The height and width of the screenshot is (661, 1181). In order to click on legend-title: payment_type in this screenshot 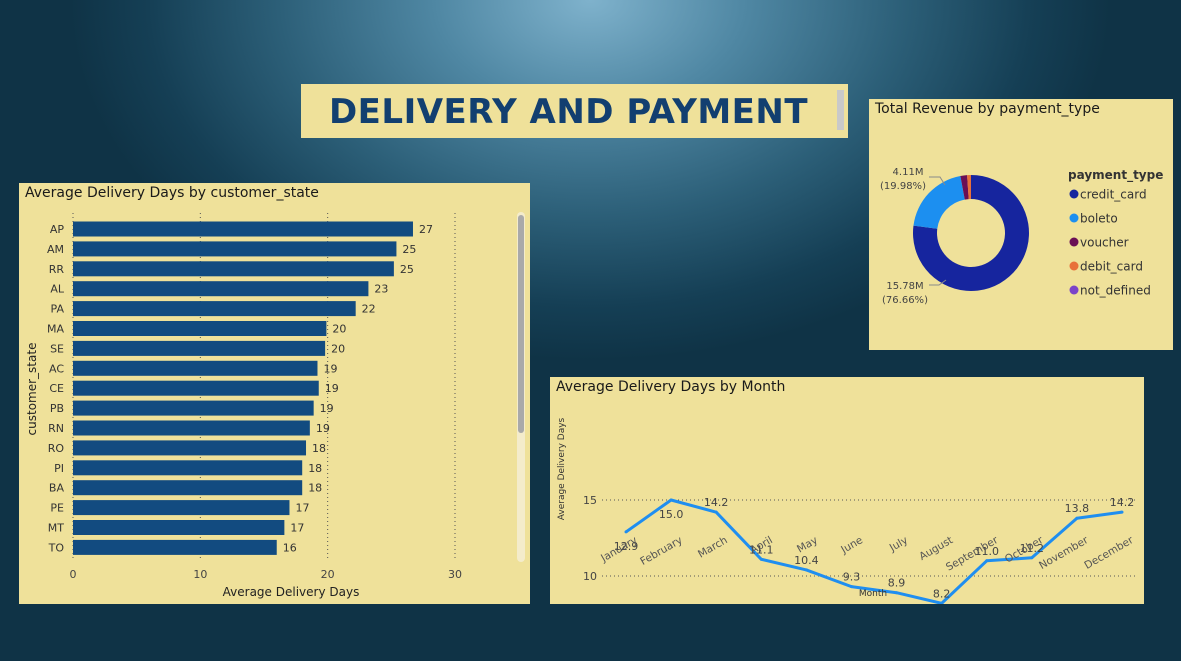, I will do `click(1115, 175)`.